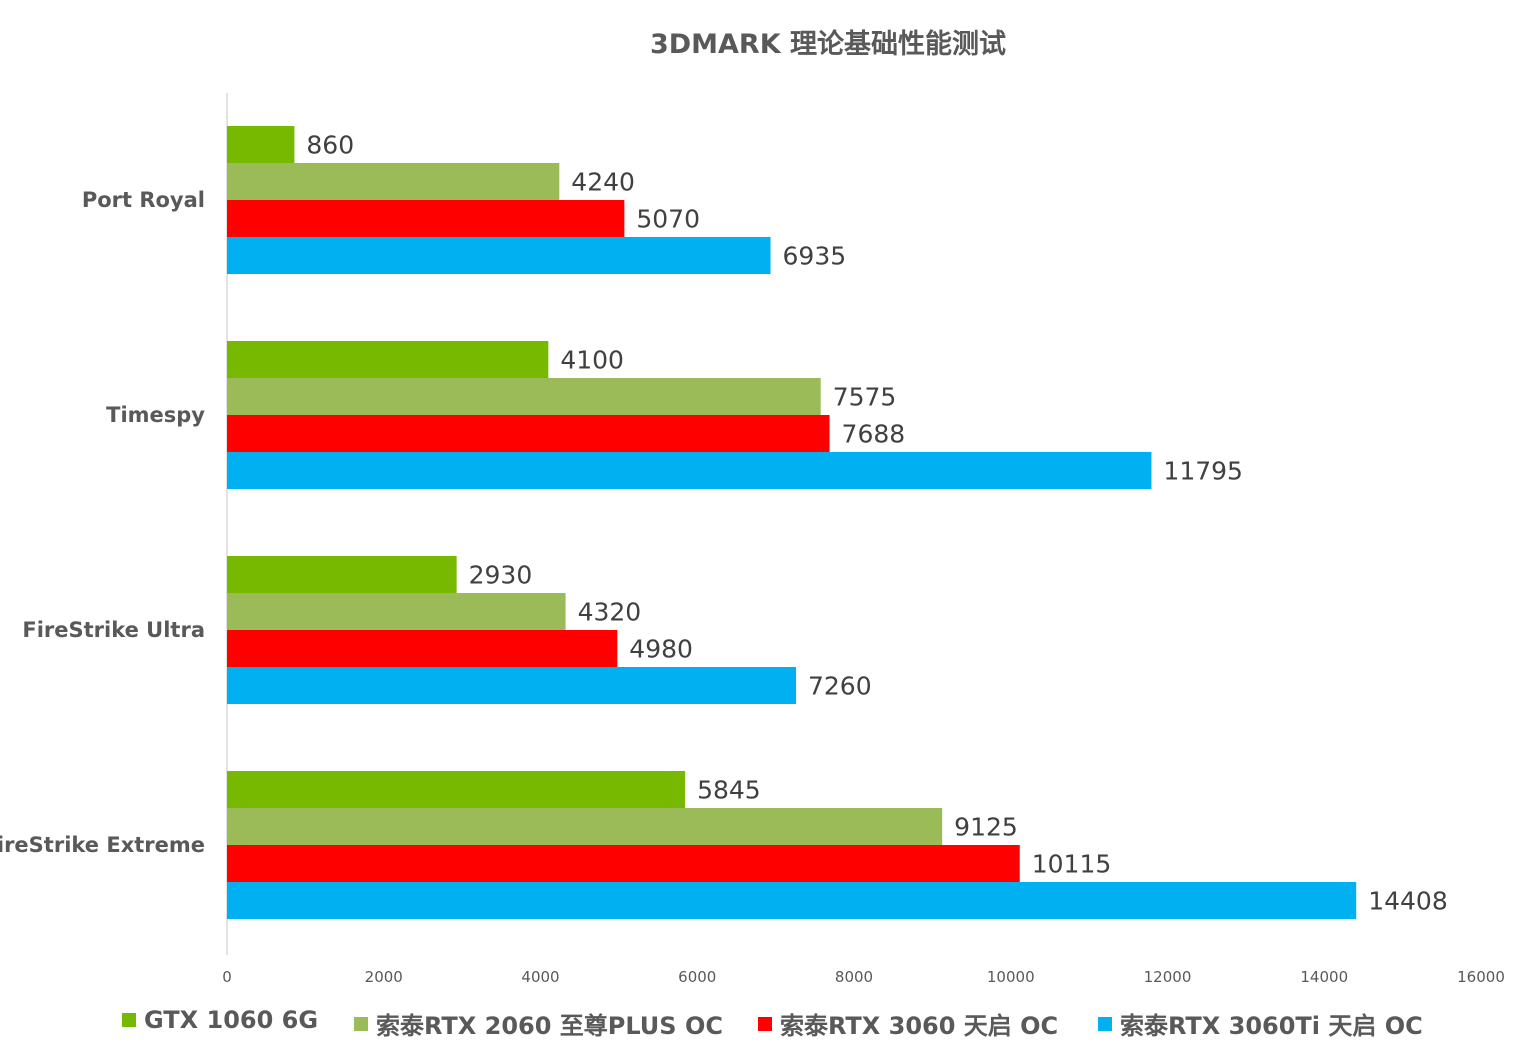  Describe the element at coordinates (697, 977) in the screenshot. I see `x-tick-label: 6000` at that location.